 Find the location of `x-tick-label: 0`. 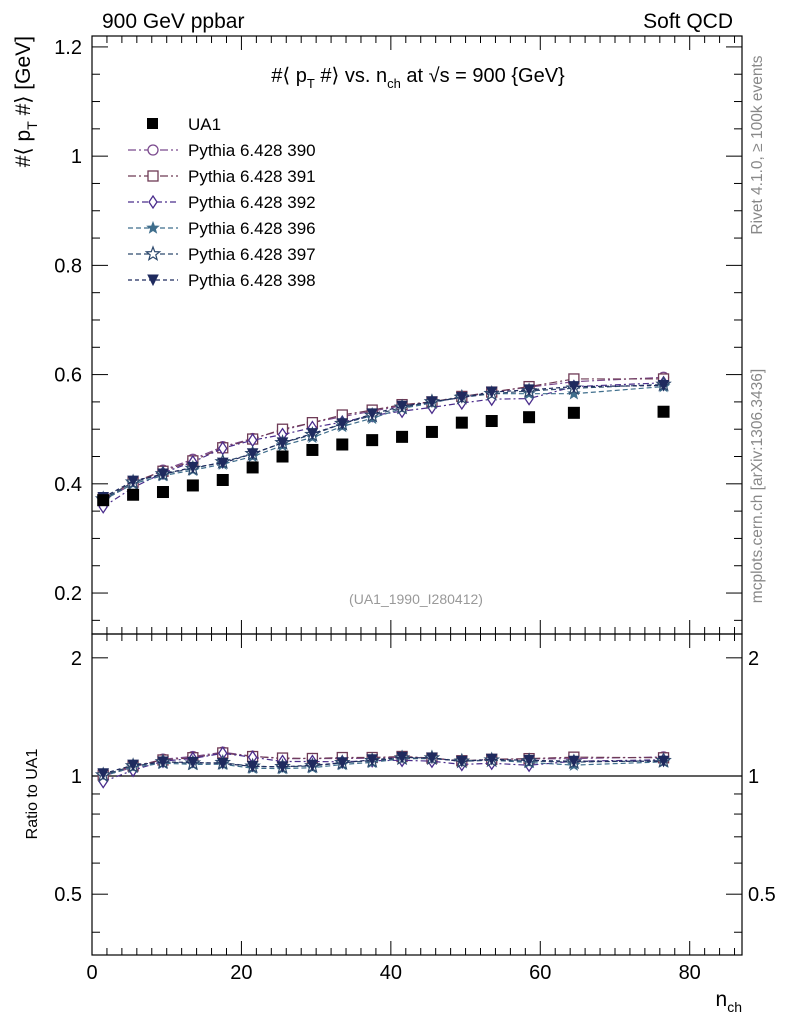

x-tick-label: 0 is located at coordinates (91, 973).